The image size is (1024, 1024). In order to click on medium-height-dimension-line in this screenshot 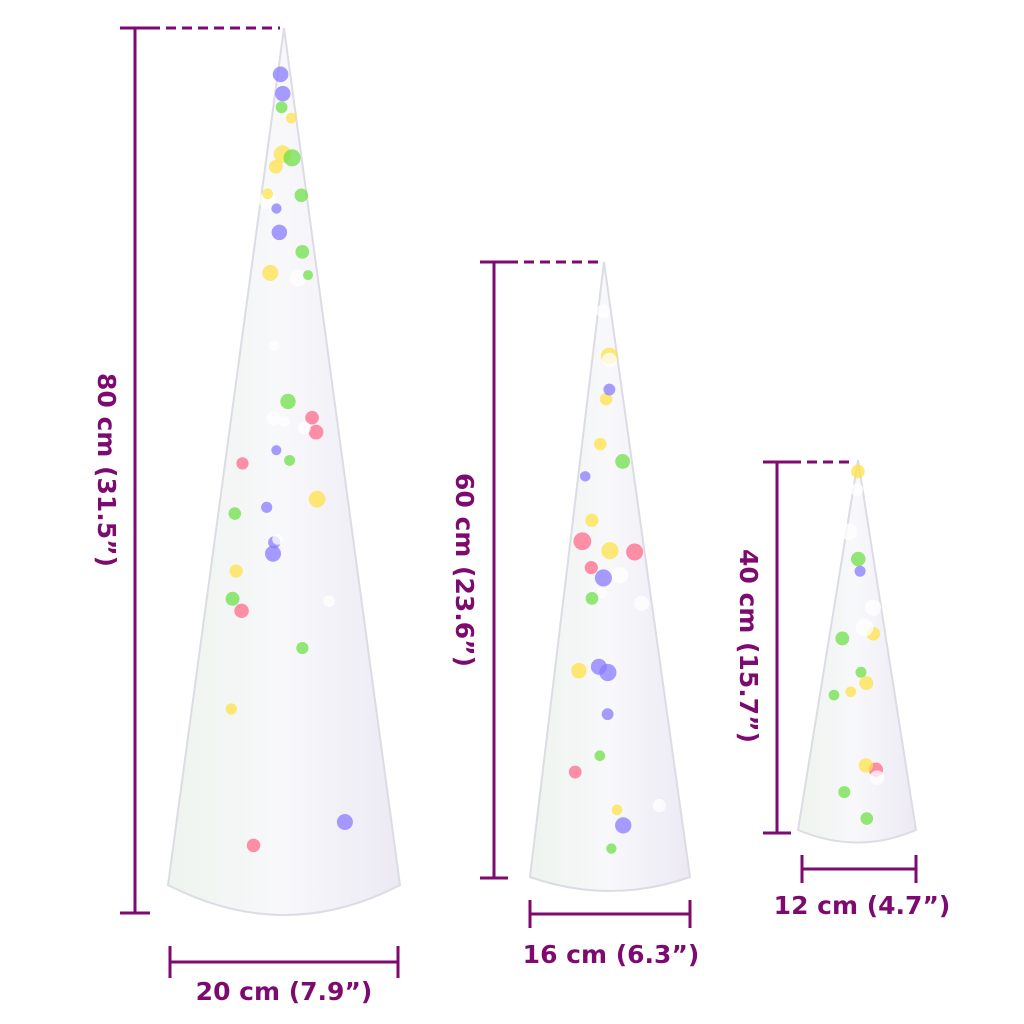, I will do `click(539, 570)`.